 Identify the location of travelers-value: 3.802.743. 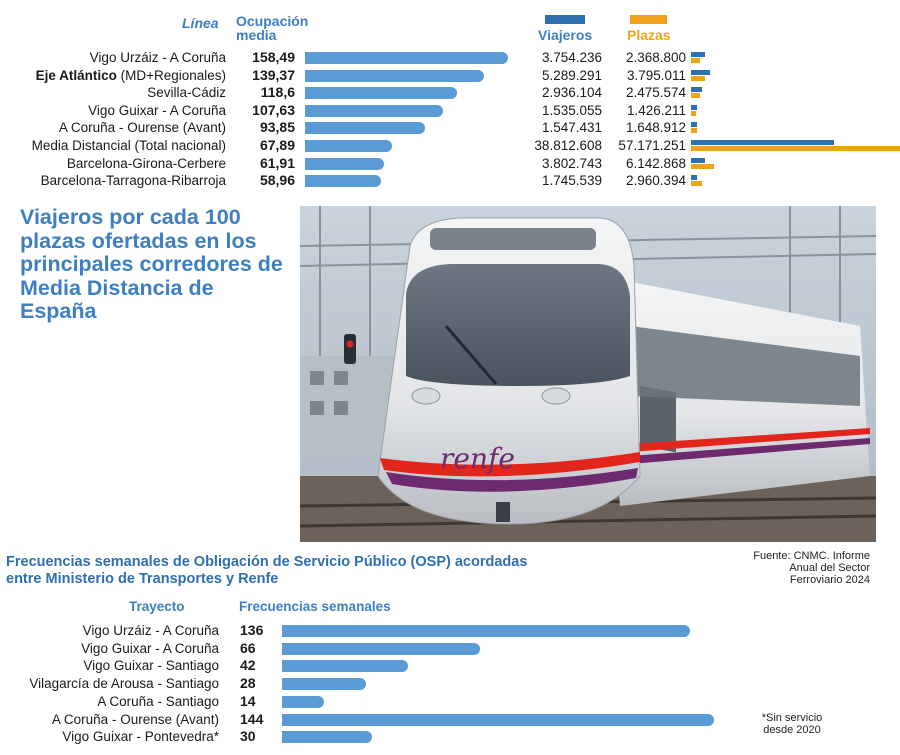
(572, 163).